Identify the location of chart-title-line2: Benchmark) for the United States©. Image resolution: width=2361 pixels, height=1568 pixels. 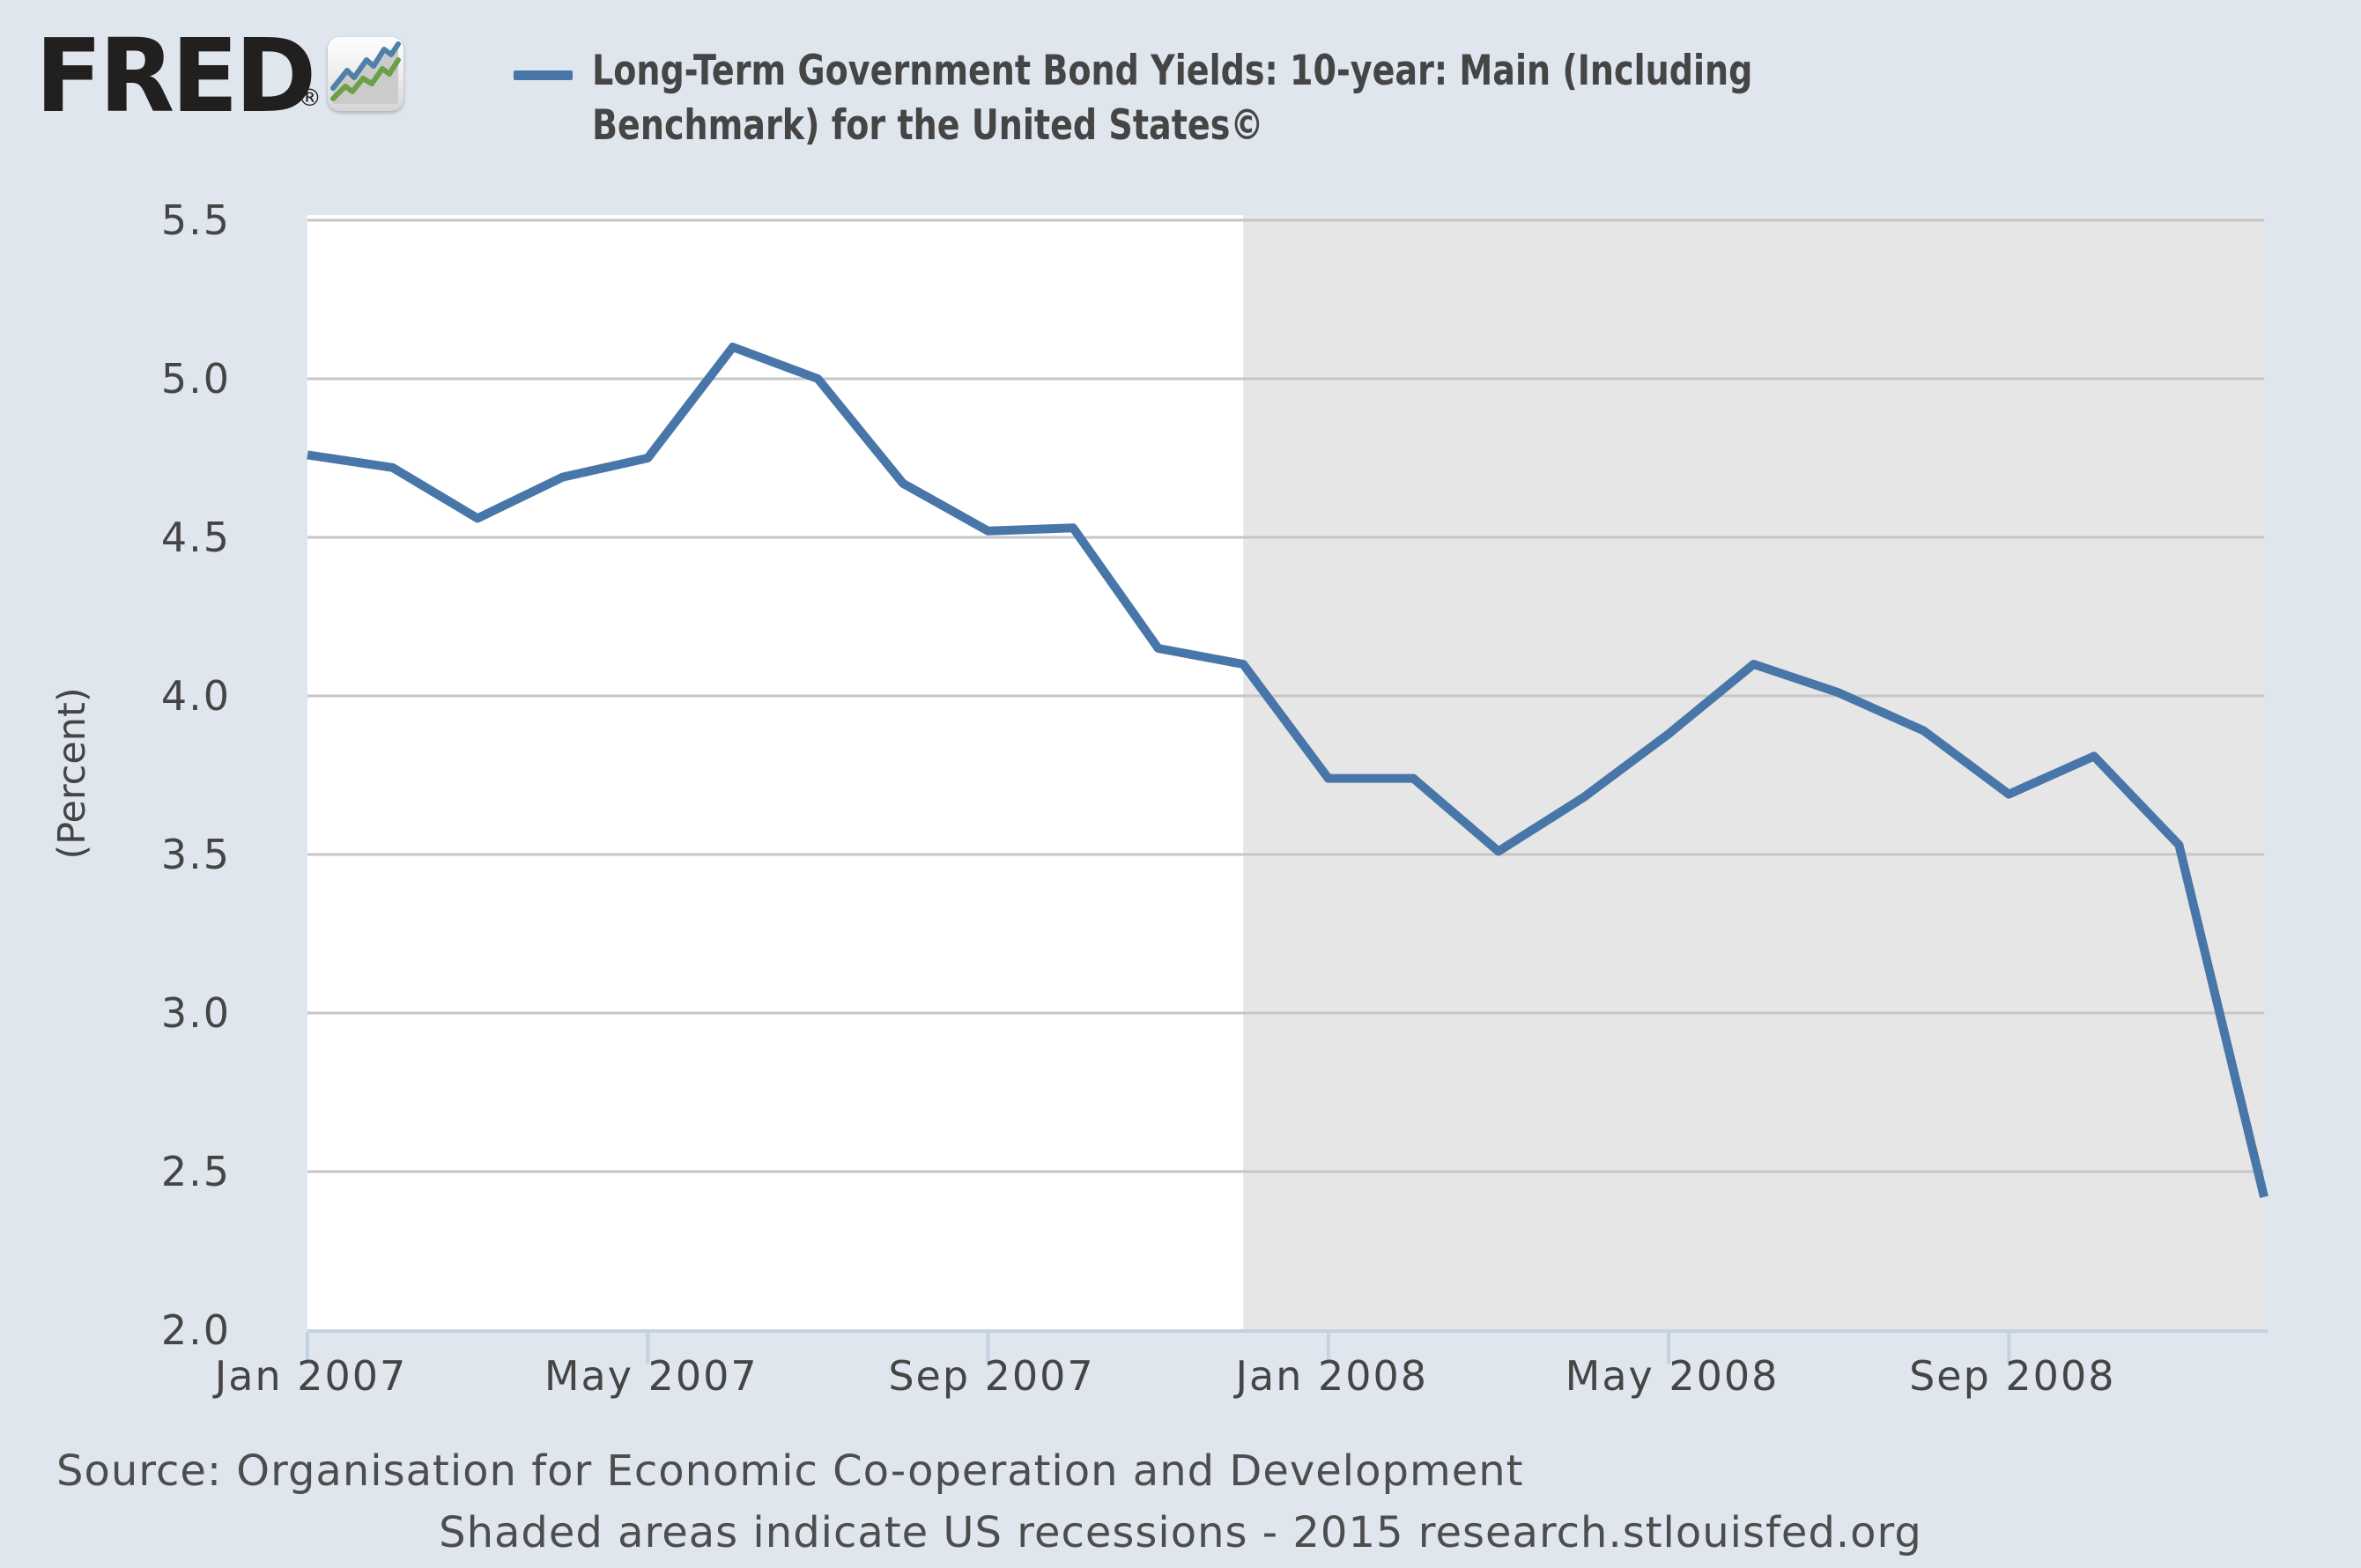
(928, 125).